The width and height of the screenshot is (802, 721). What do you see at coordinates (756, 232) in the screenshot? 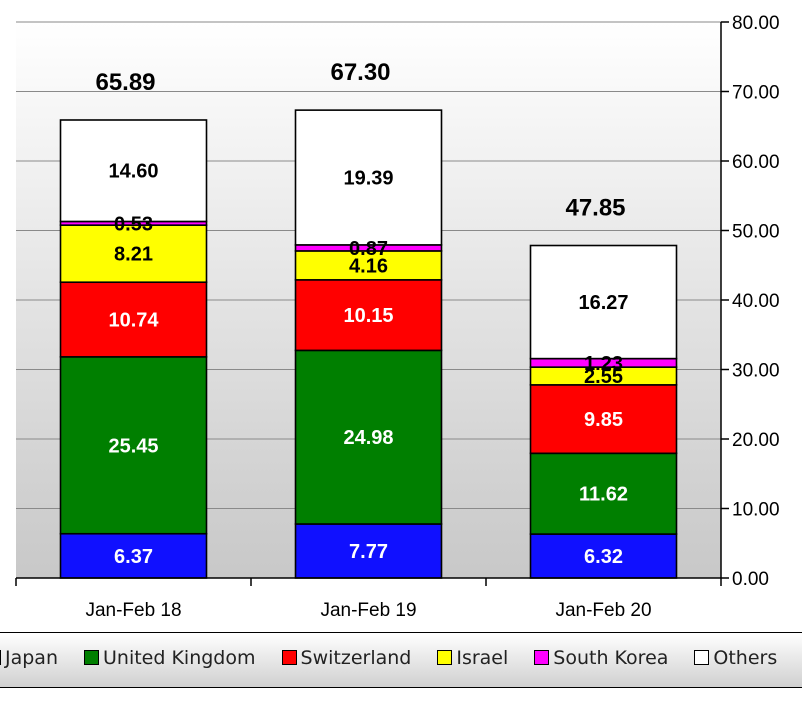
I see `y-tick-label: 50.00` at bounding box center [756, 232].